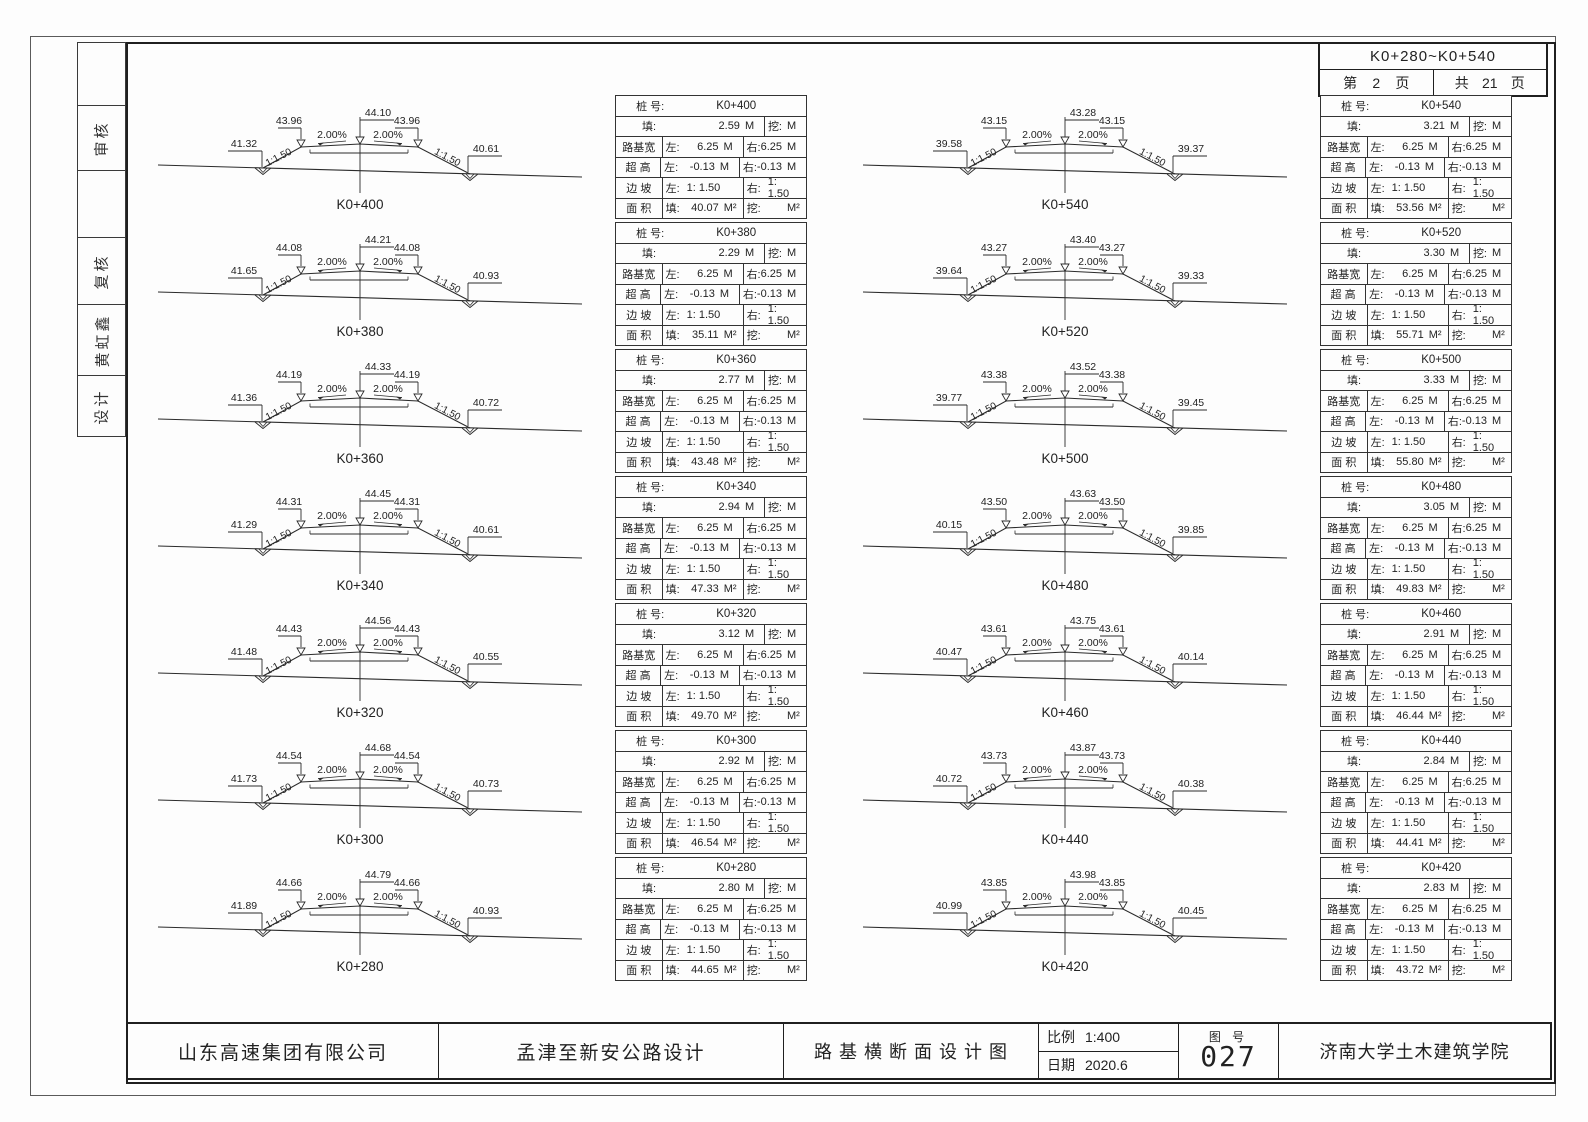 This screenshot has height=1122, width=1588. What do you see at coordinates (711, 233) in the screenshot?
I see `station-row: 桩 号: K0+380` at bounding box center [711, 233].